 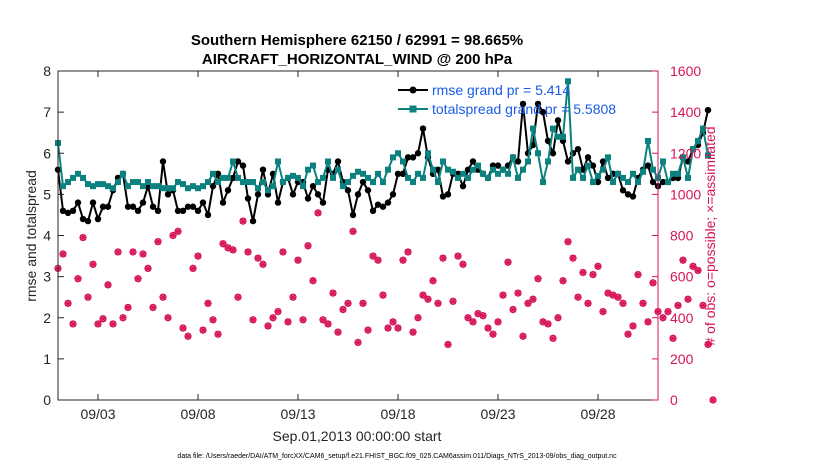 What do you see at coordinates (524, 109) in the screenshot?
I see `legend-totalspread-label: totalspread grand pr = 5.5808` at bounding box center [524, 109].